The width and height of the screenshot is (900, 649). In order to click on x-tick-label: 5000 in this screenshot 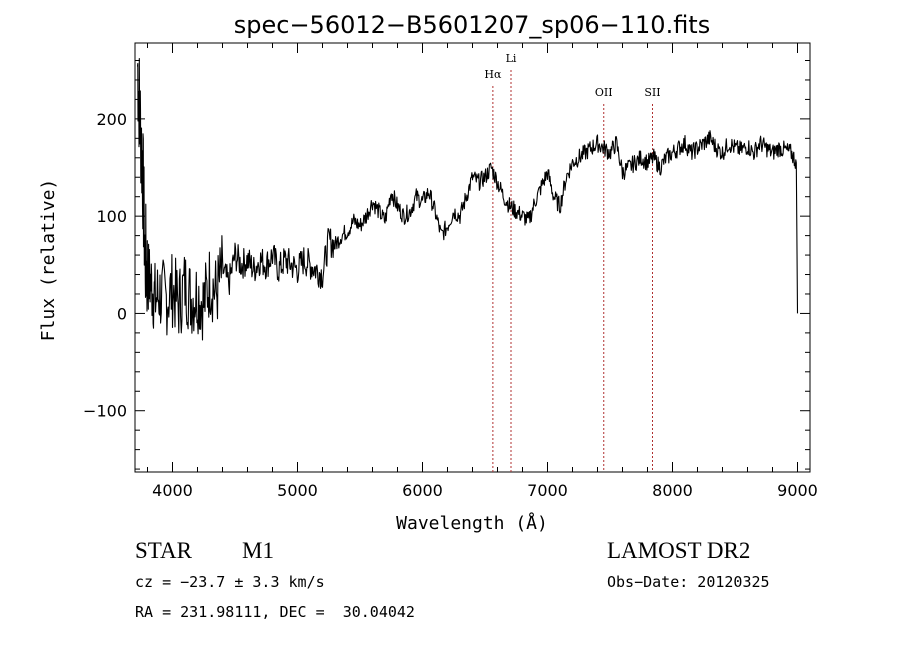, I will do `click(297, 490)`.